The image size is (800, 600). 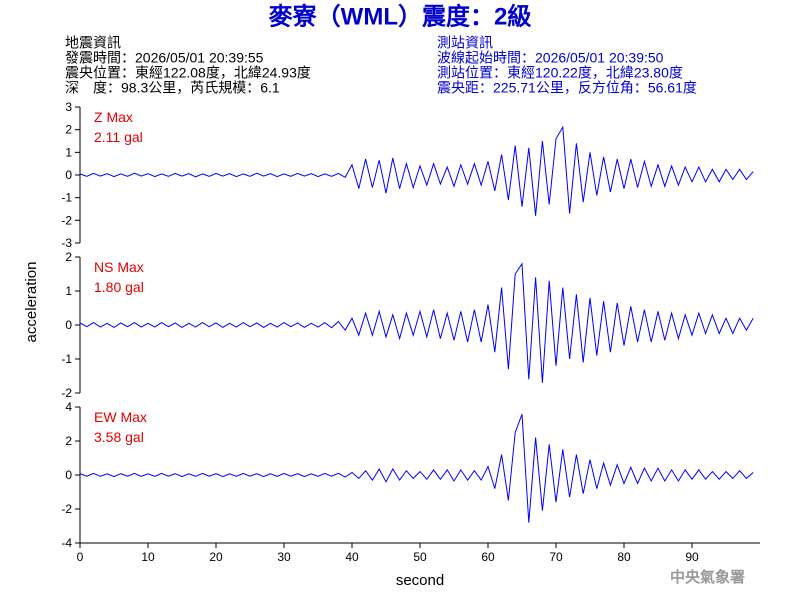 What do you see at coordinates (66, 543) in the screenshot?
I see `y-tick-label: -4` at bounding box center [66, 543].